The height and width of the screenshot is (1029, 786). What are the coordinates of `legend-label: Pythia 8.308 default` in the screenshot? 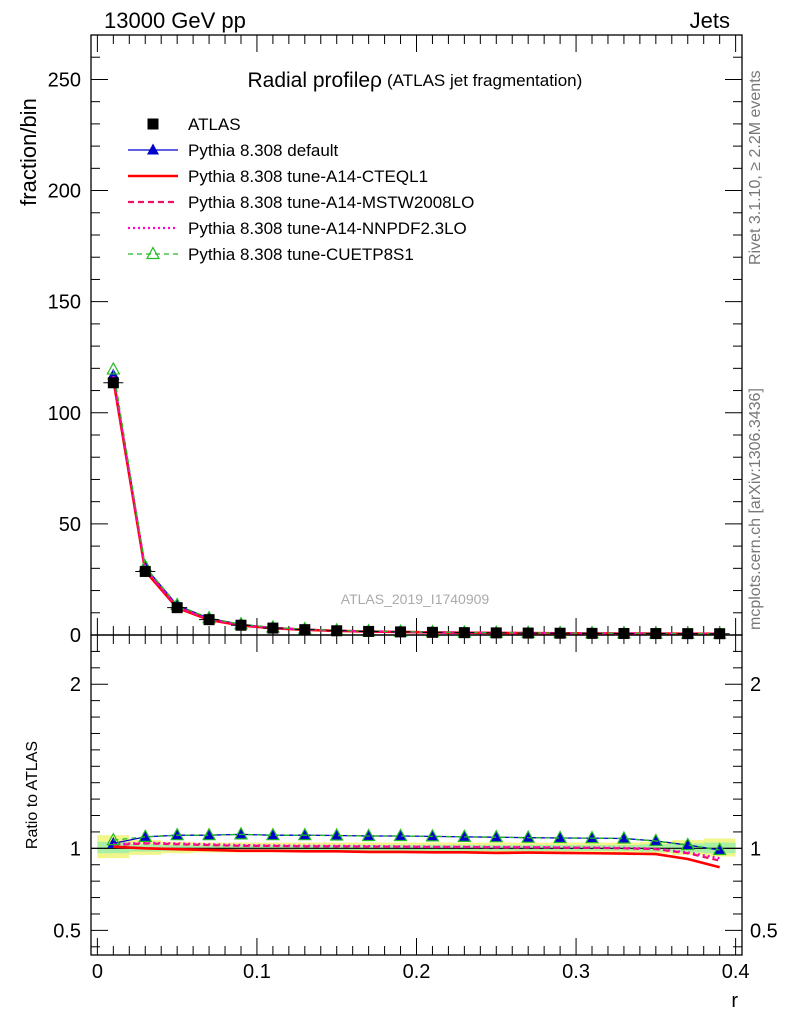 It's located at (263, 150).